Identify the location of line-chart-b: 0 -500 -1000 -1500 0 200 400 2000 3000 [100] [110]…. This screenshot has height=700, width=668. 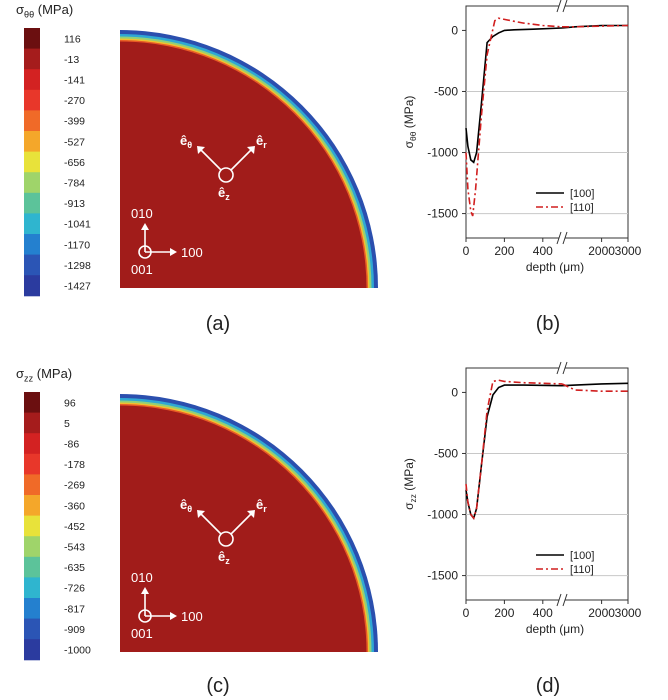
(522, 137).